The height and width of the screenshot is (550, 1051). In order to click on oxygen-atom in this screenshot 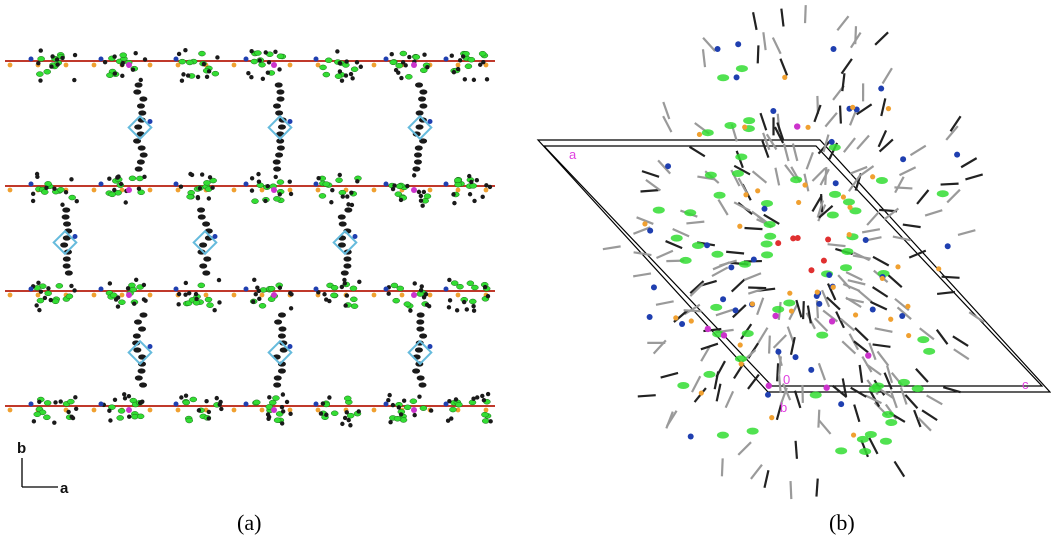, I will do `click(811, 270)`.